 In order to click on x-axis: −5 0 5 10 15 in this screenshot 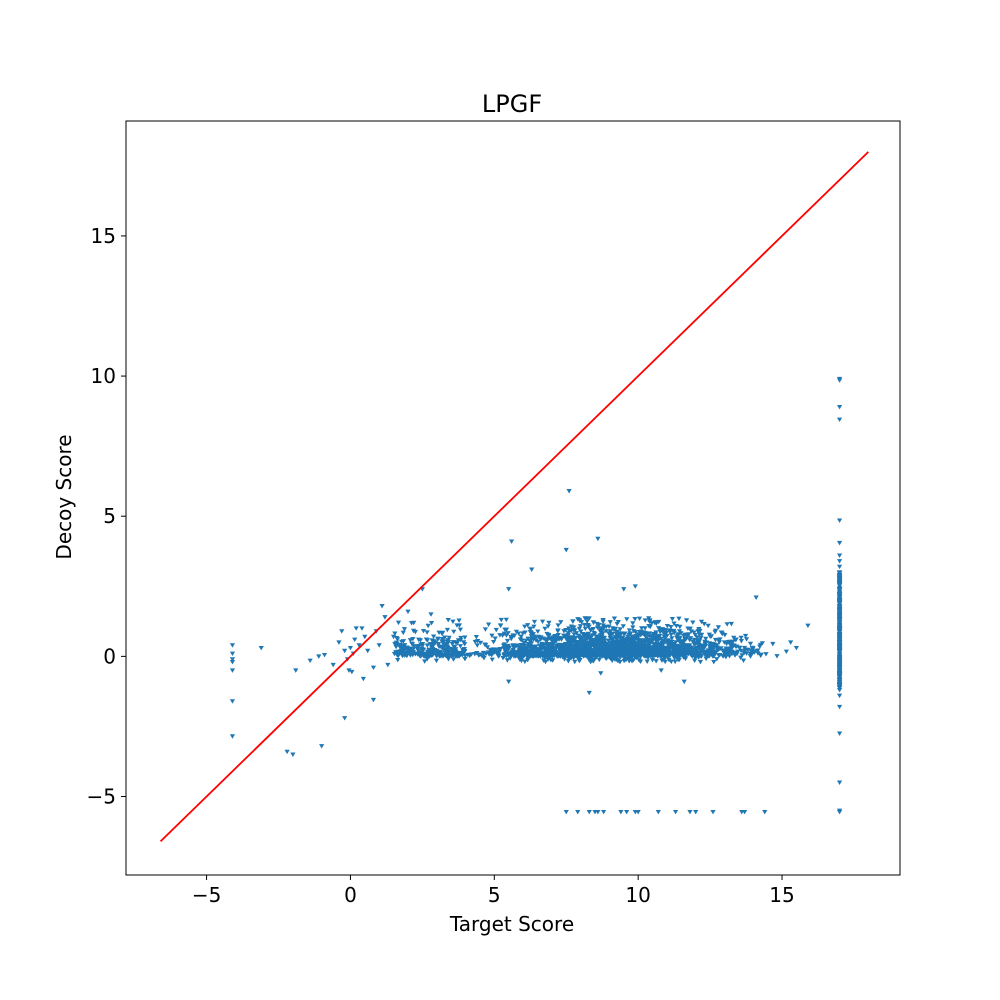, I will do `click(493, 891)`.